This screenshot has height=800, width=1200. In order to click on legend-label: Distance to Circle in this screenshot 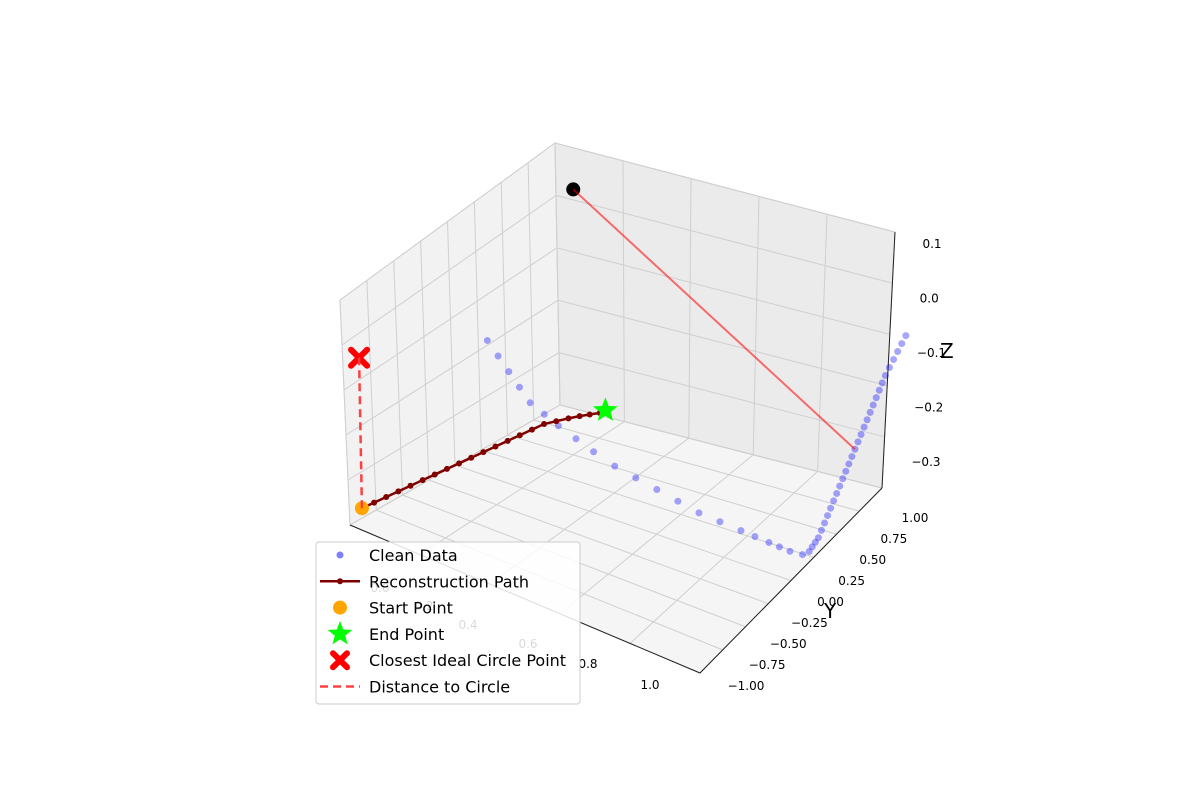, I will do `click(439, 687)`.